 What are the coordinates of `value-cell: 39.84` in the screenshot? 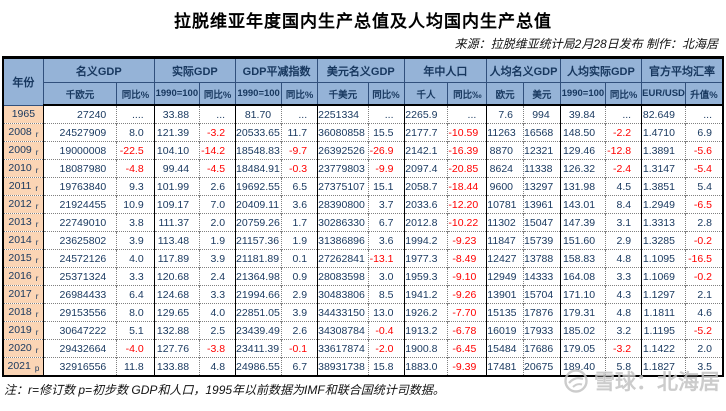 It's located at (582, 114).